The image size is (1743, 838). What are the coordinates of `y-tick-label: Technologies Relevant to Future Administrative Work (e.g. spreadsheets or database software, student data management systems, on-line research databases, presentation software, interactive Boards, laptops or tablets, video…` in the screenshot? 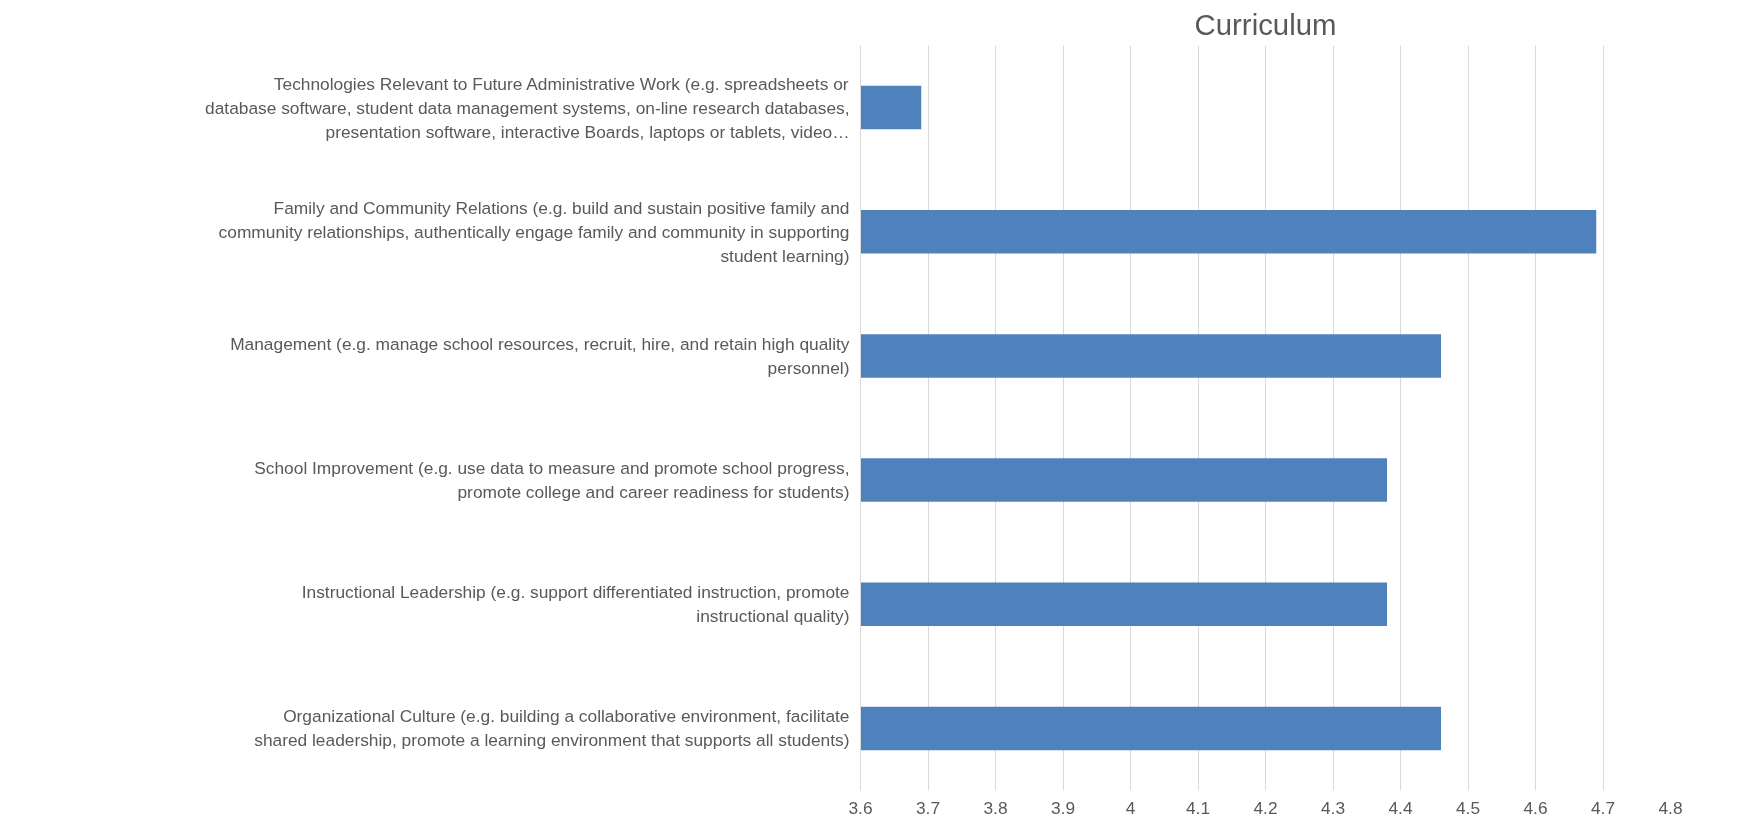 It's located at (527, 107).